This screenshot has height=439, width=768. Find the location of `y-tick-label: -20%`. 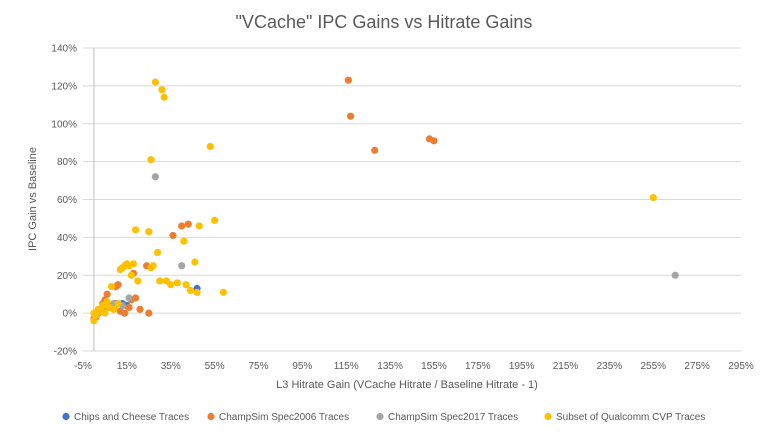

y-tick-label: -20% is located at coordinates (65, 352).